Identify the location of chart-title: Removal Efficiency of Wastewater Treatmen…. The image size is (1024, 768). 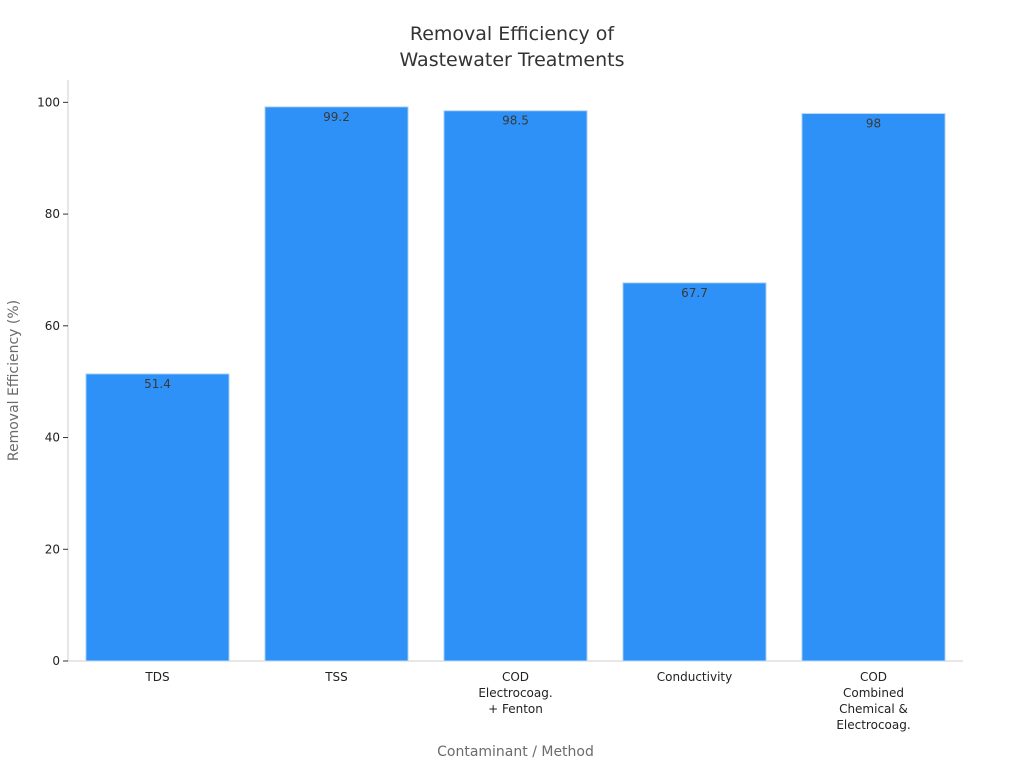
(511, 47).